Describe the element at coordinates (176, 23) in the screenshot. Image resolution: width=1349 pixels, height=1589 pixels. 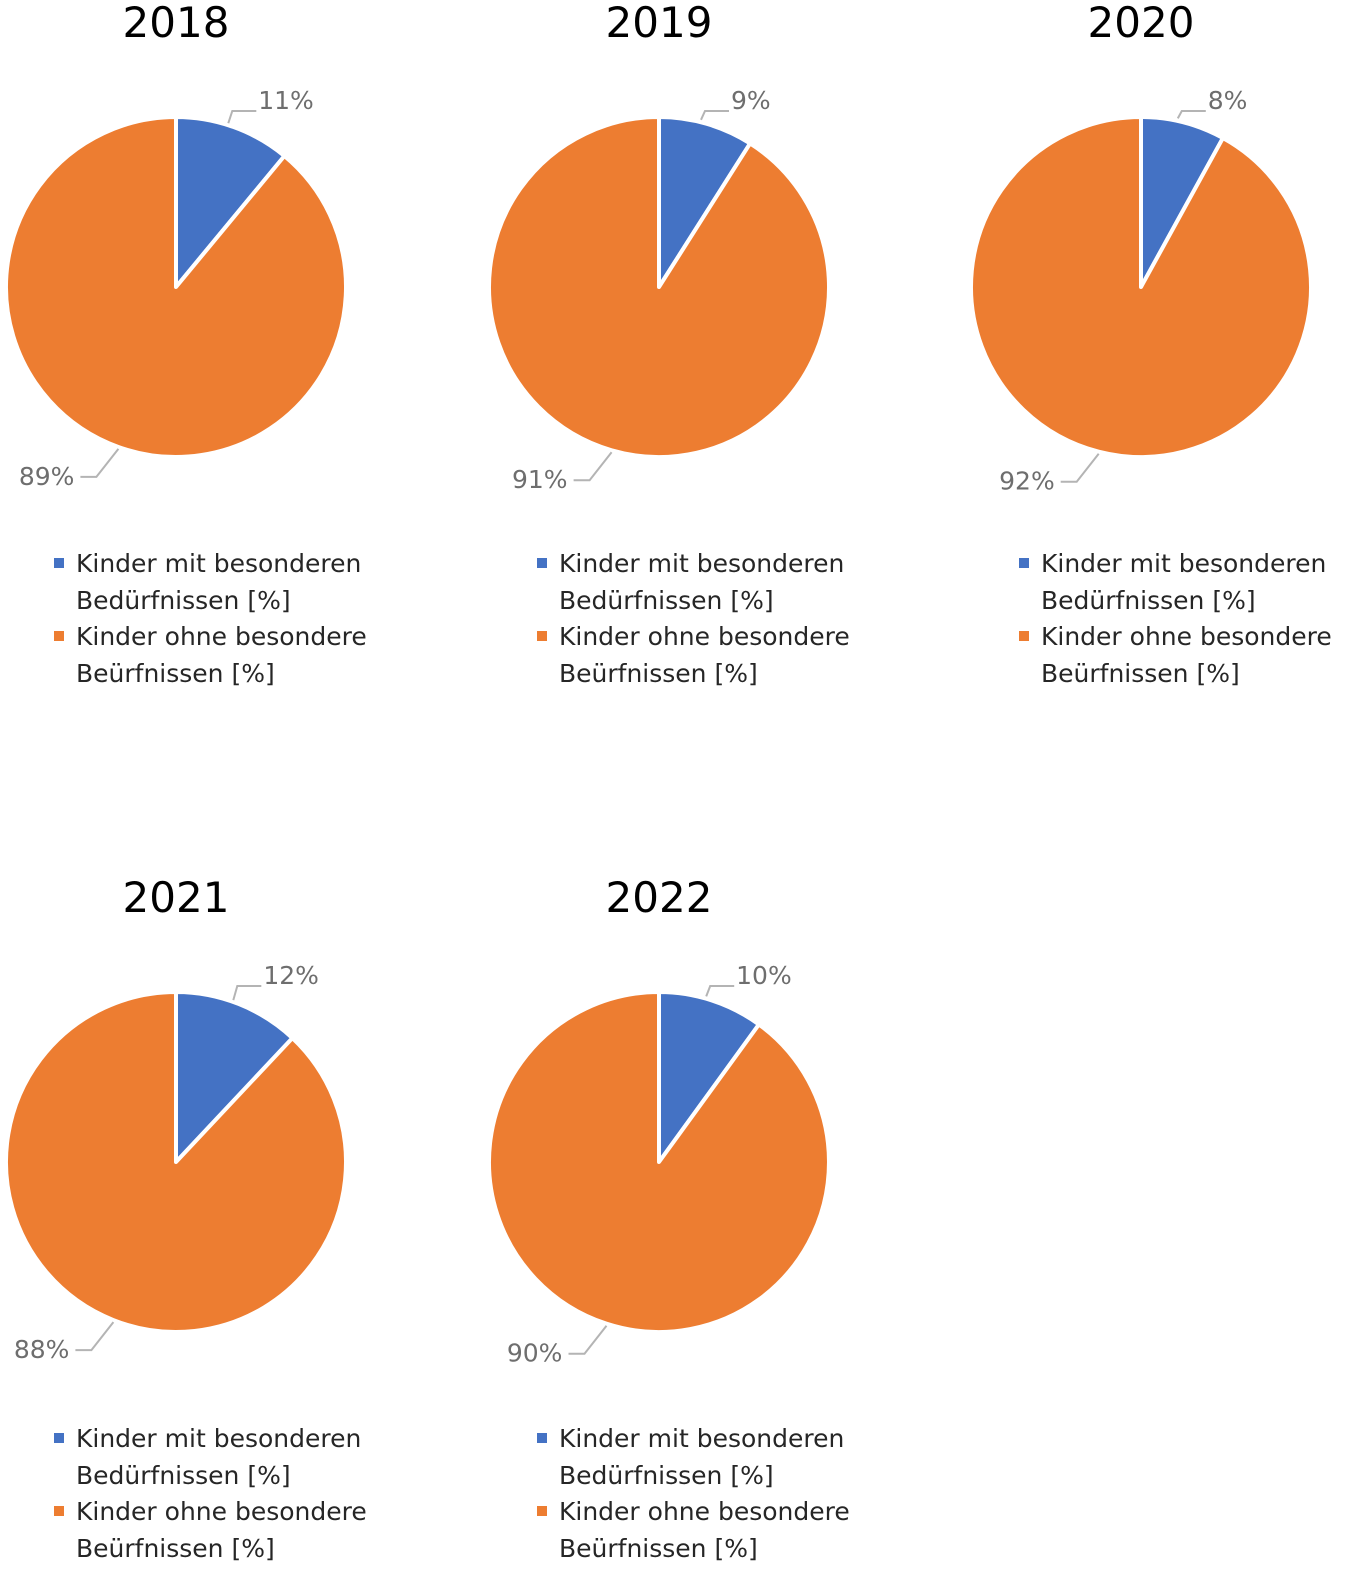
I see `chart-title: 2018` at that location.